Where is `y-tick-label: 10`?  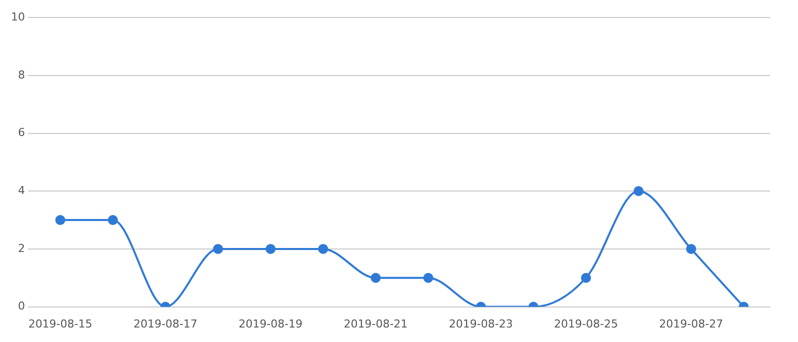 y-tick-label: 10 is located at coordinates (17, 17).